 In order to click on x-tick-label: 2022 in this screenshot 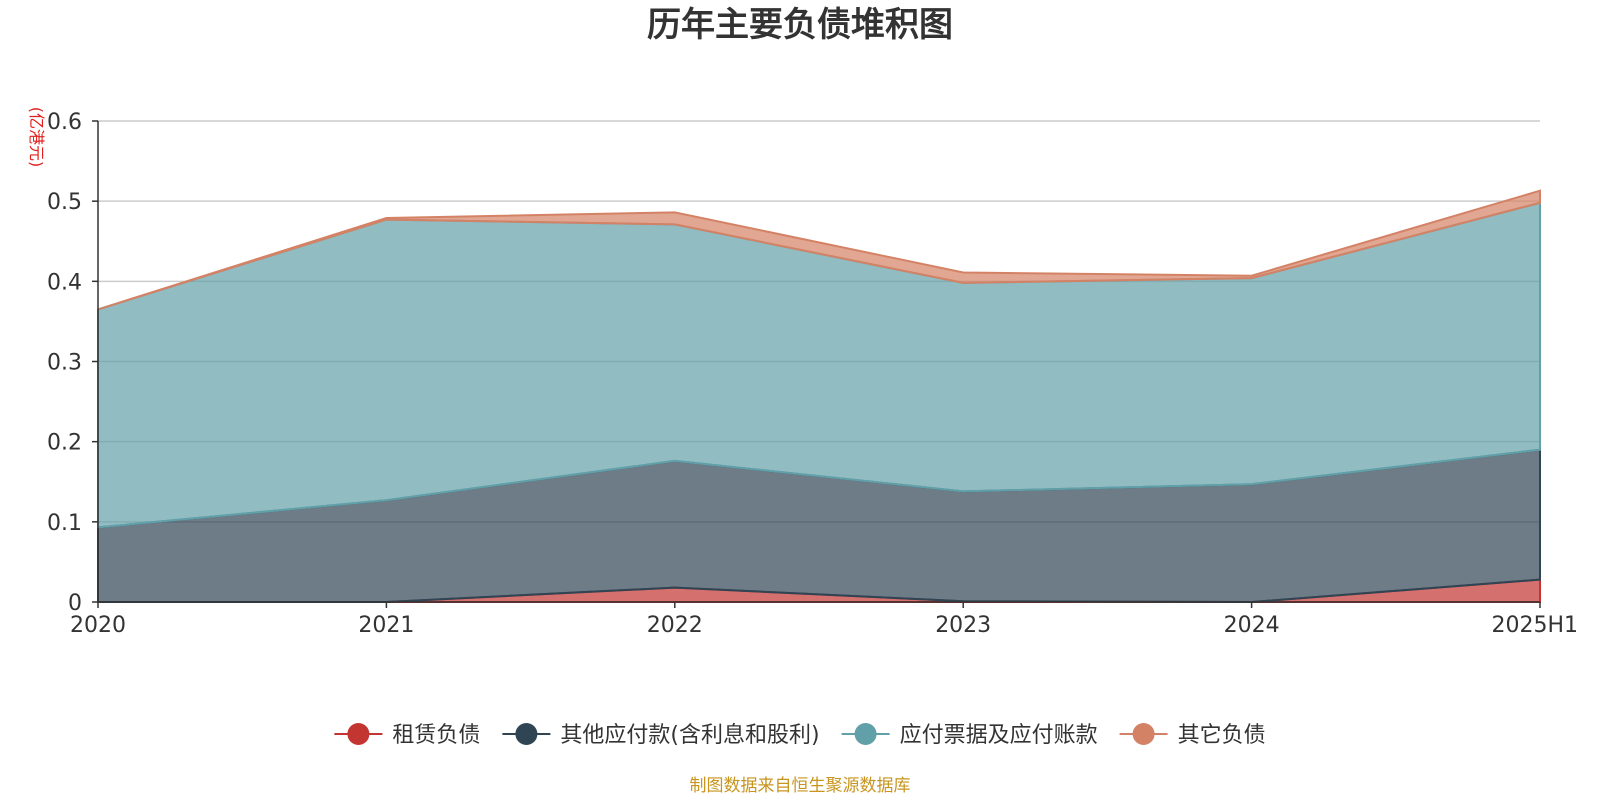, I will do `click(675, 625)`.